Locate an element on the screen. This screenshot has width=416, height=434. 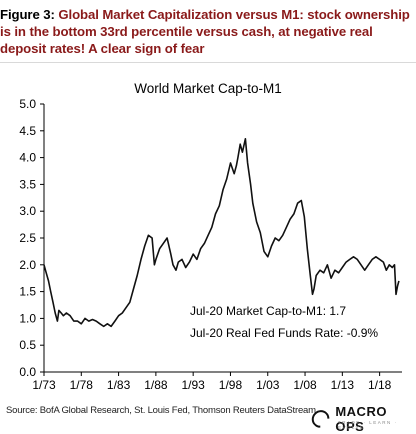
annotation-text: Jul-20 Real Fed Funds Rate: -0.9% is located at coordinates (284, 333).